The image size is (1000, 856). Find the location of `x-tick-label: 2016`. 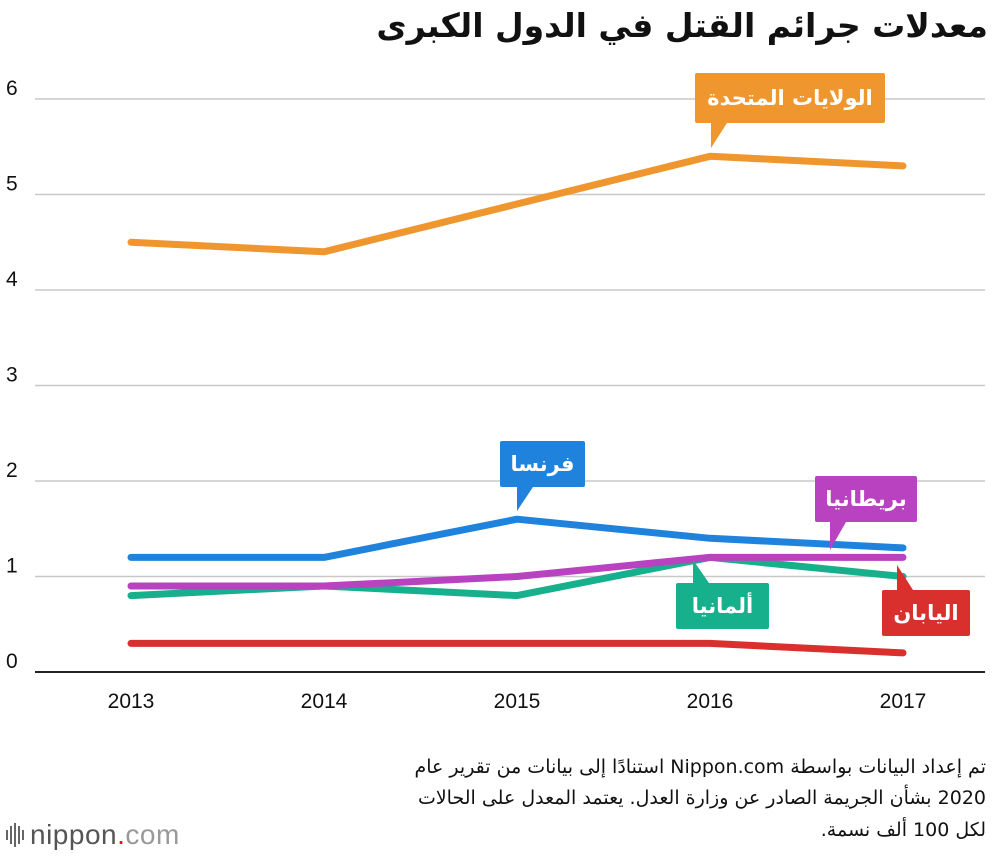

x-tick-label: 2016 is located at coordinates (710, 701).